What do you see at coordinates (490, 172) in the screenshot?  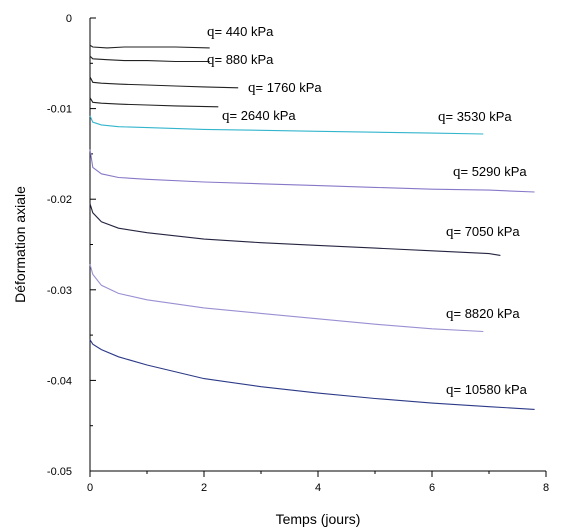 I see `series-label: q= 5290 kPa` at bounding box center [490, 172].